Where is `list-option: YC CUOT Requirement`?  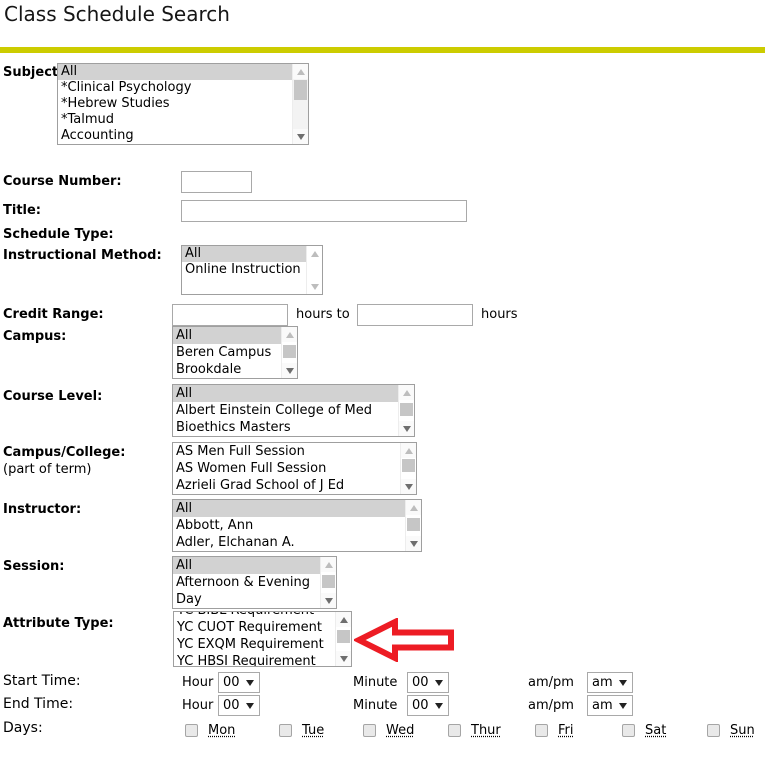 list-option: YC CUOT Requirement is located at coordinates (249, 627).